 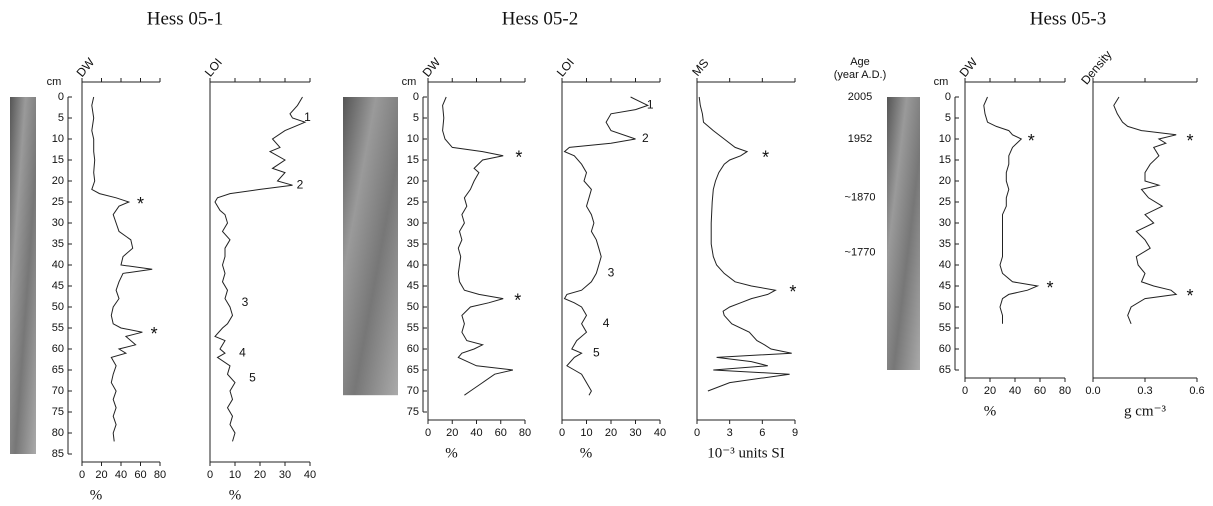 What do you see at coordinates (1096, 68) in the screenshot?
I see `panel-title: Density` at bounding box center [1096, 68].